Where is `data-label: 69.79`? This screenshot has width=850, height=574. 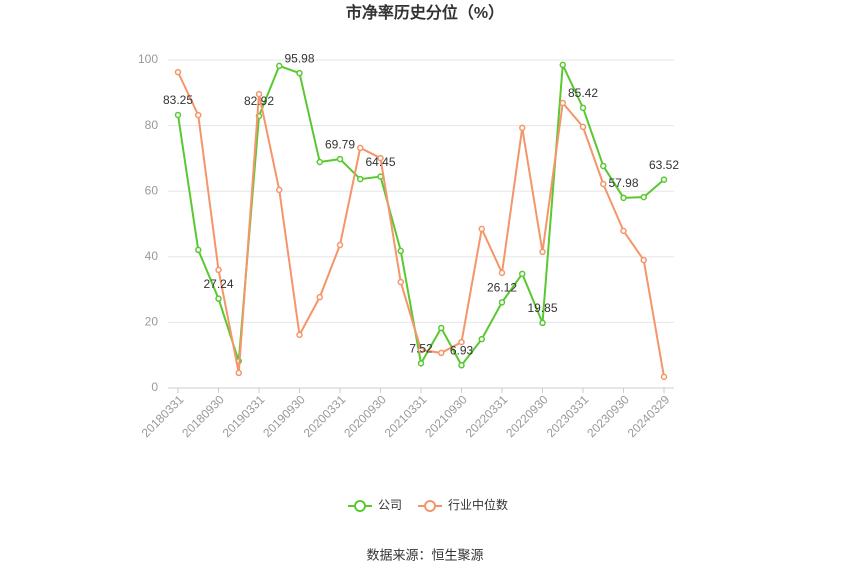
data-label: 69.79 is located at coordinates (340, 144).